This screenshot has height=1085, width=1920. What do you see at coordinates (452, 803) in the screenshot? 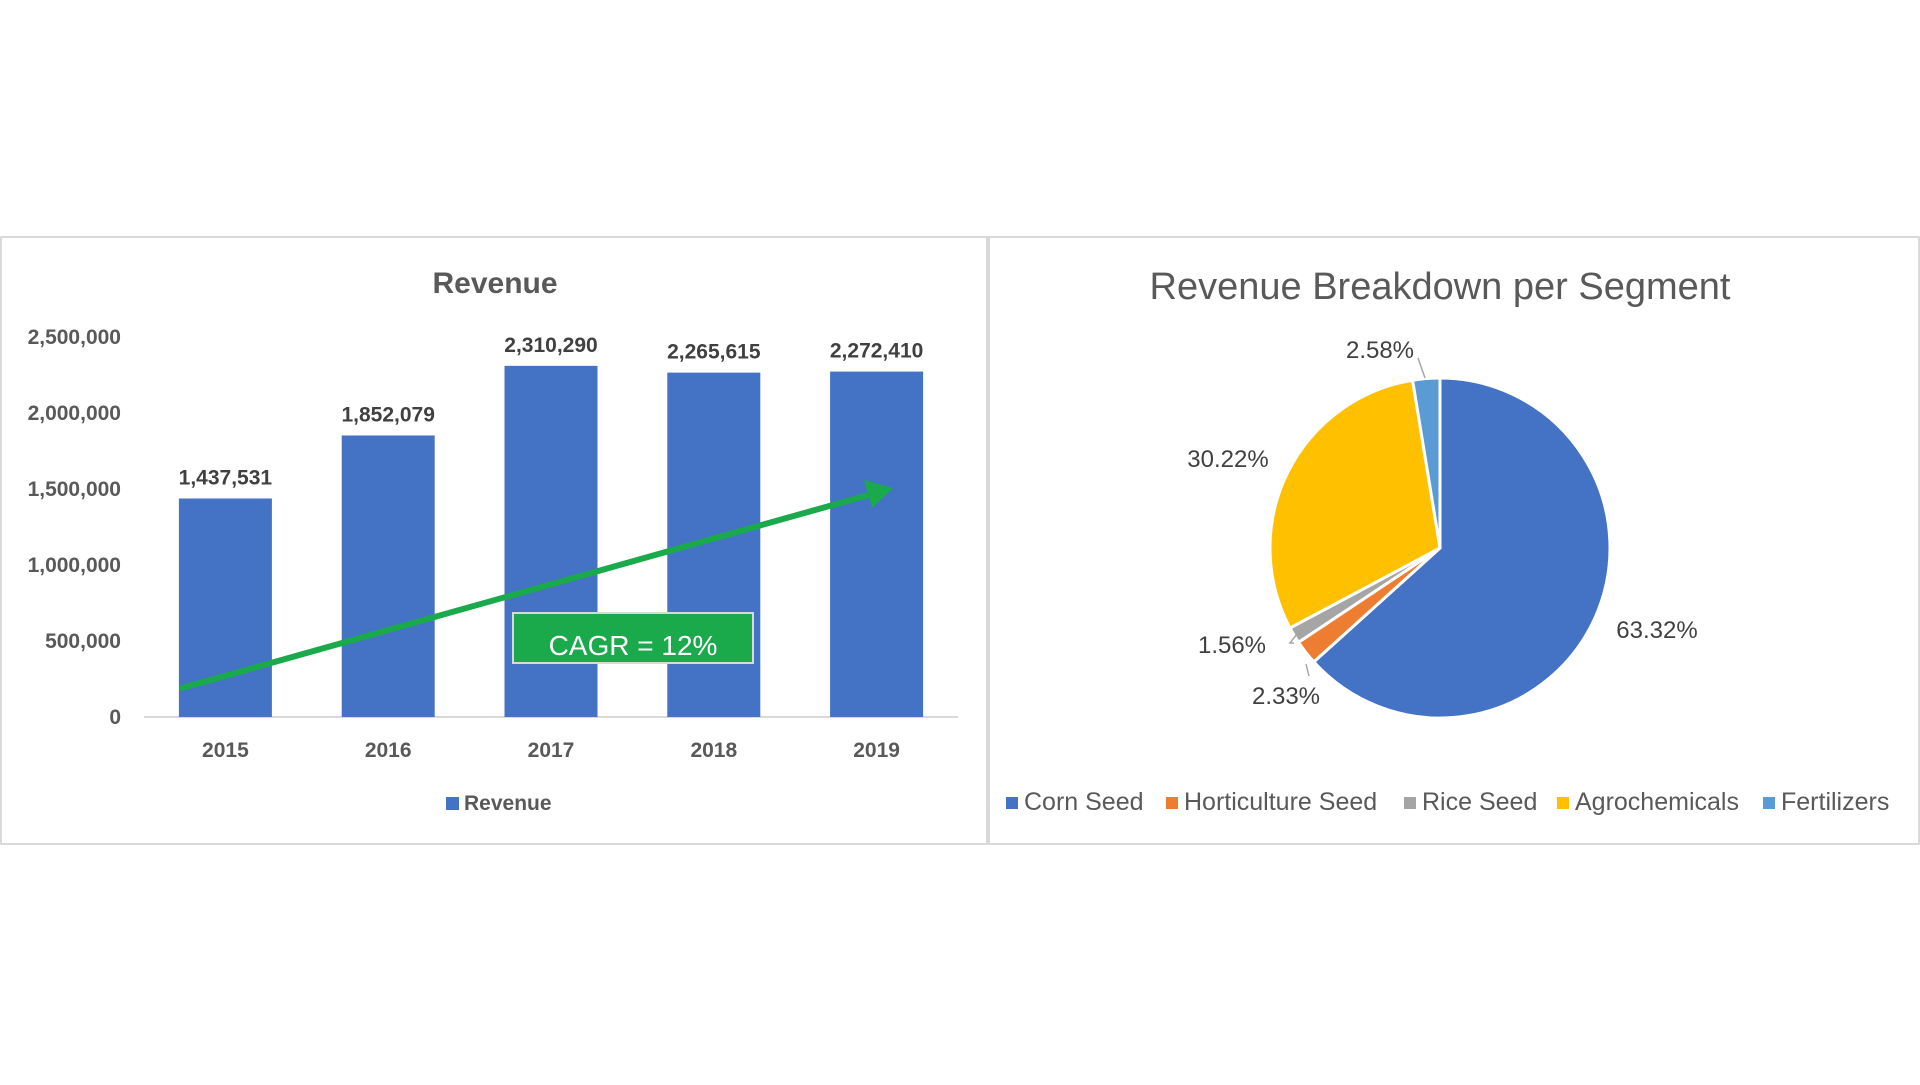
I see `legend-swatch-revenue` at bounding box center [452, 803].